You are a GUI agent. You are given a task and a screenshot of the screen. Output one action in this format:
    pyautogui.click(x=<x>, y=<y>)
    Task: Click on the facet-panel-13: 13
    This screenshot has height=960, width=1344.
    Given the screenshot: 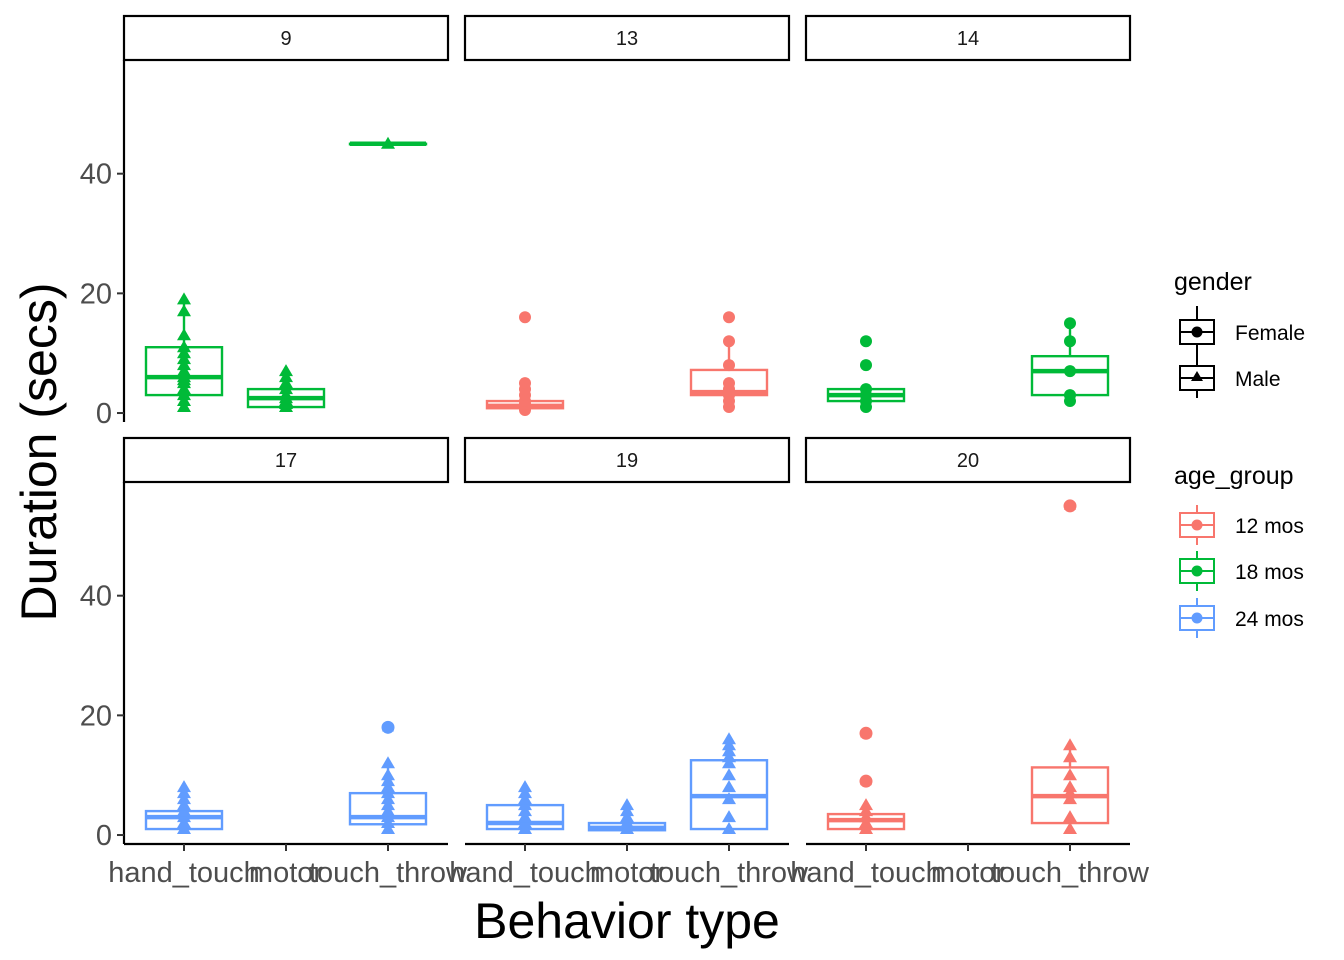 What is the action you would take?
    pyautogui.click(x=627, y=215)
    